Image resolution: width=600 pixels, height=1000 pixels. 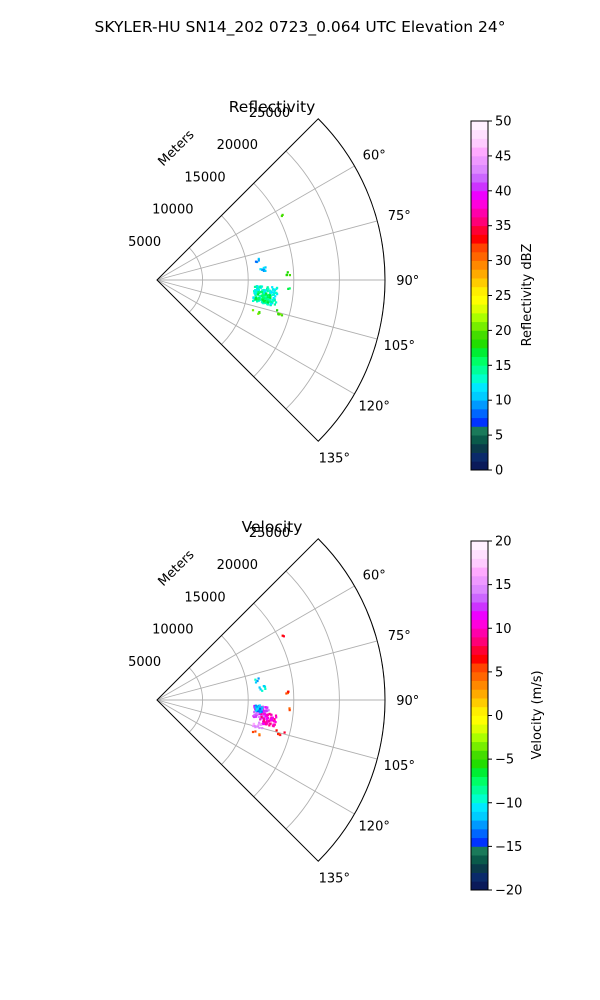 I want to click on colorbar-tick-label: 5, so click(x=499, y=436).